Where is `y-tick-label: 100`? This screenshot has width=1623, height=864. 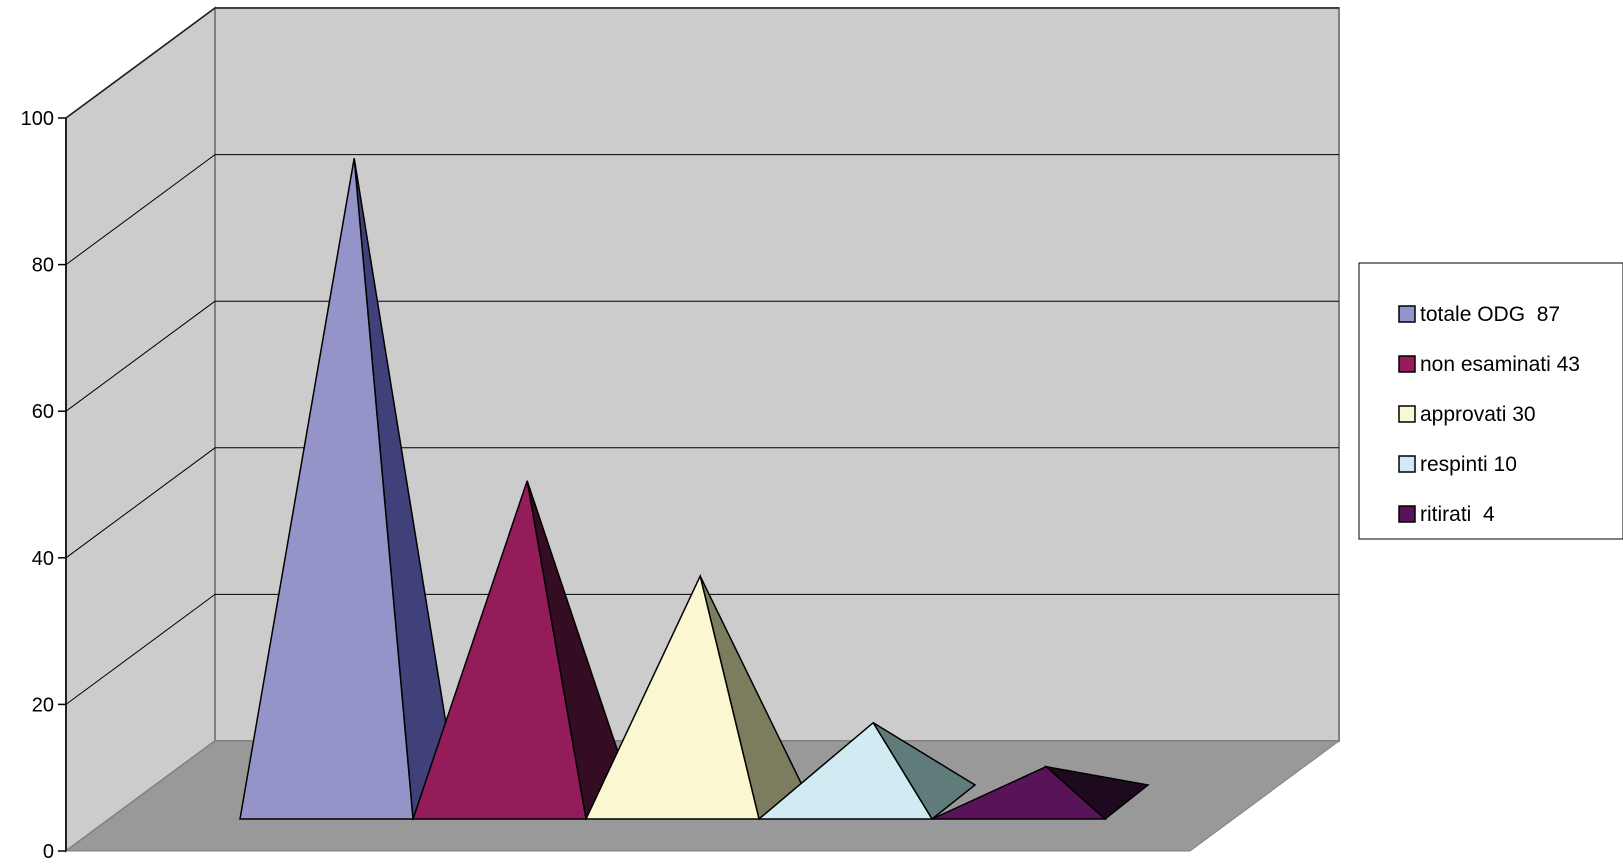 y-tick-label: 100 is located at coordinates (37, 119).